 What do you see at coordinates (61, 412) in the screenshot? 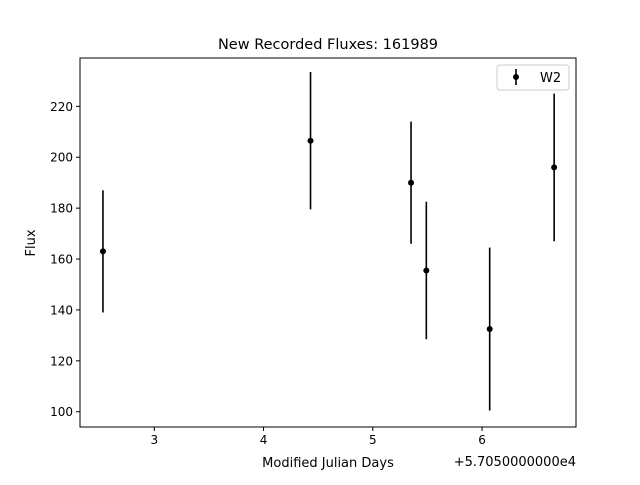
I see `y-tick-label: 100` at bounding box center [61, 412].